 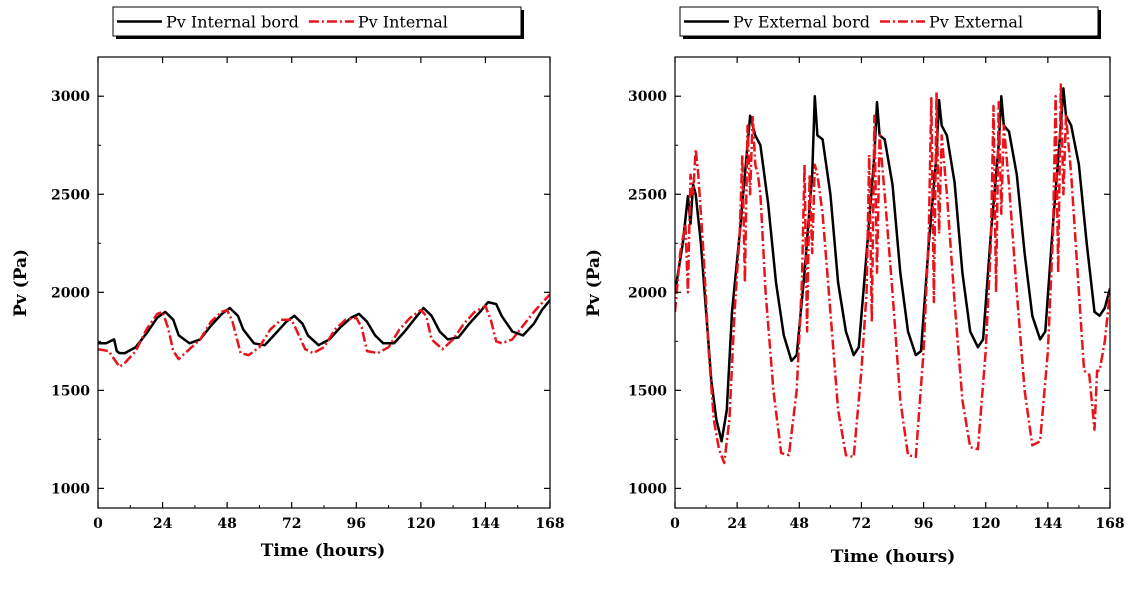 I want to click on chart-internal-legend: Pv Internal bord Pv Internal, so click(x=318, y=22).